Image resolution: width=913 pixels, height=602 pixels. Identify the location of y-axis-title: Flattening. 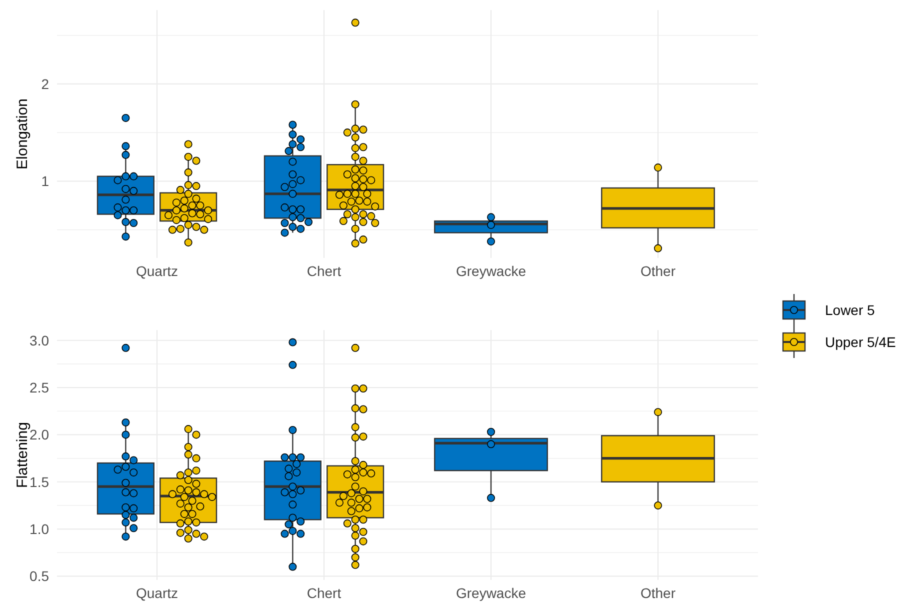
(22, 455).